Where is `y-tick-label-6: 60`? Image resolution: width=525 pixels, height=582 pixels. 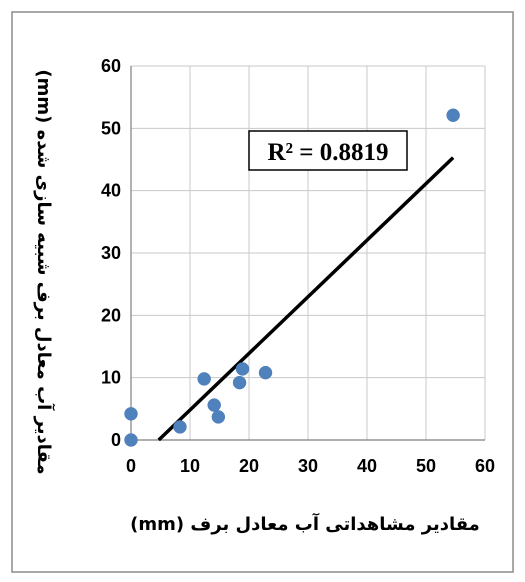 y-tick-label-6: 60 is located at coordinates (111, 66).